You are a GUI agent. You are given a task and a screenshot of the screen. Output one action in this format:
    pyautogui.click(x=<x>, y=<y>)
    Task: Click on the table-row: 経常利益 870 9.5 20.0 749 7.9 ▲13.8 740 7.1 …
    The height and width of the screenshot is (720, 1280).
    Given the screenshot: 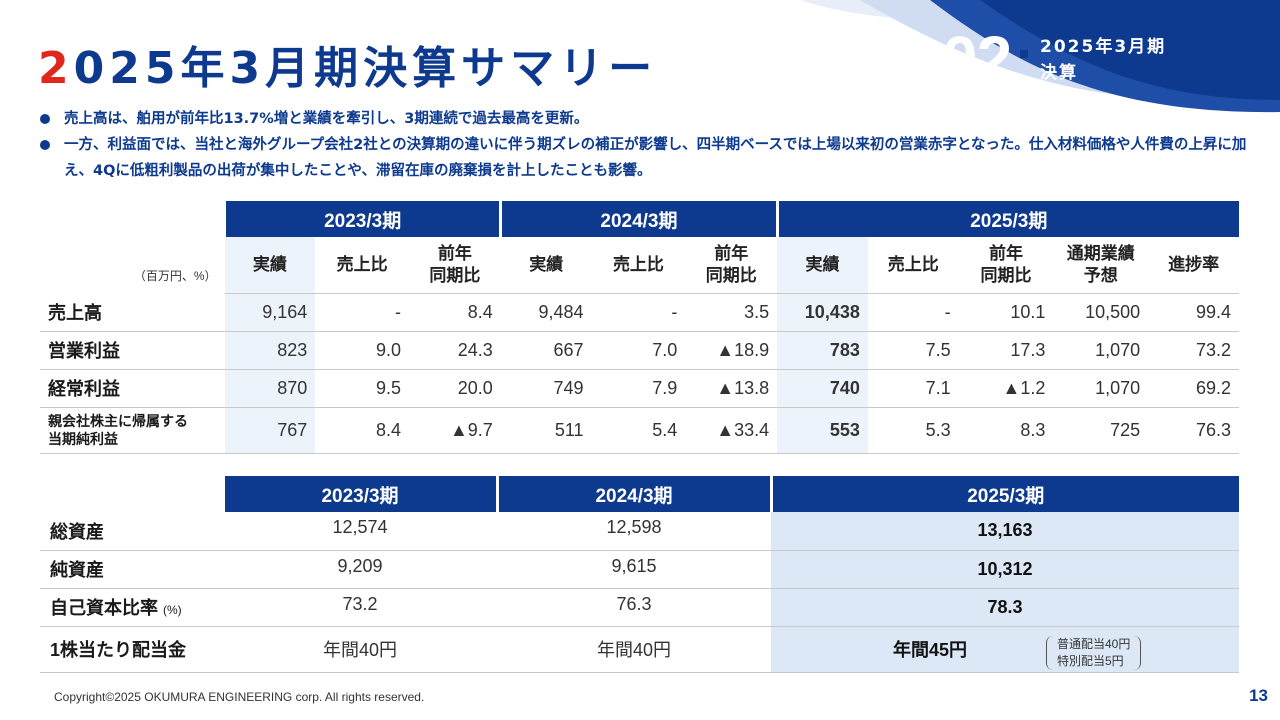 What is the action you would take?
    pyautogui.click(x=639, y=388)
    